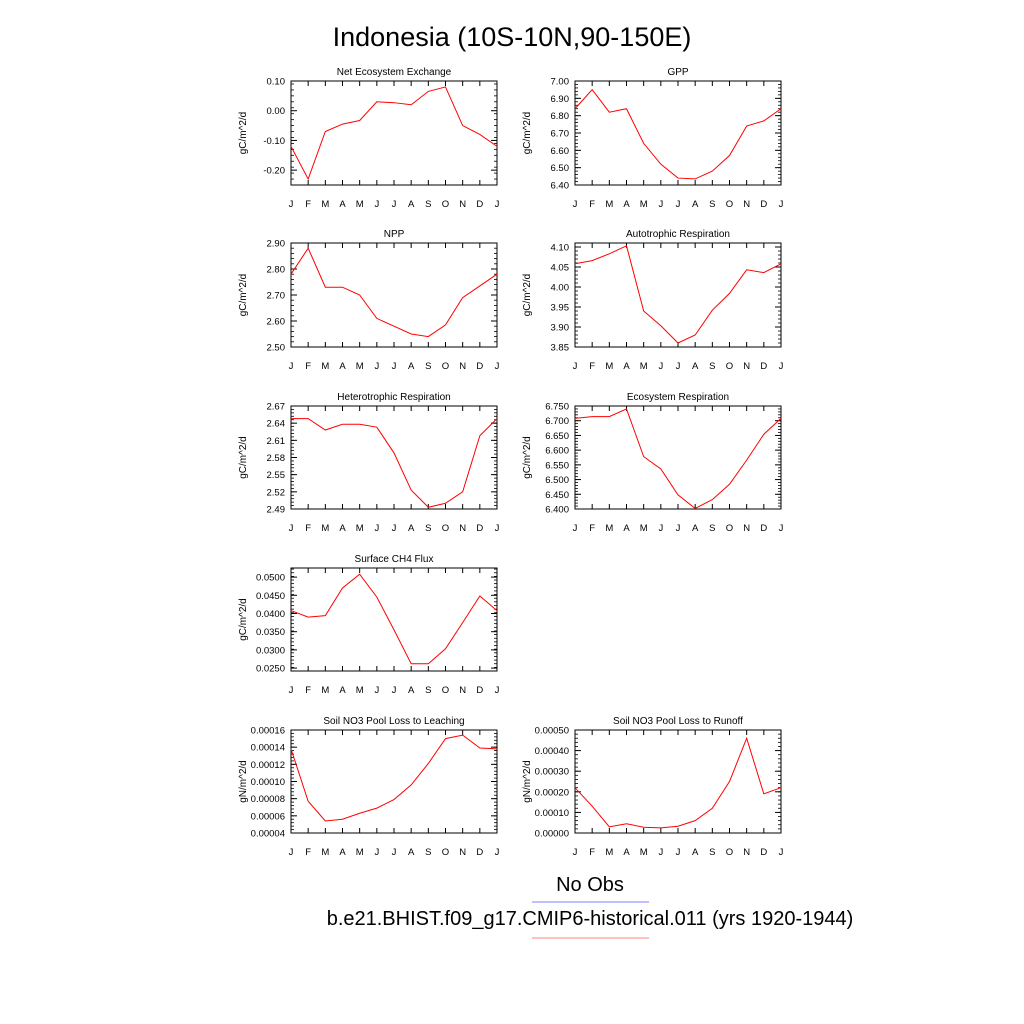 This screenshot has height=1024, width=1024. Describe the element at coordinates (268, 799) in the screenshot. I see `y-tick-label: 0.00008` at that location.